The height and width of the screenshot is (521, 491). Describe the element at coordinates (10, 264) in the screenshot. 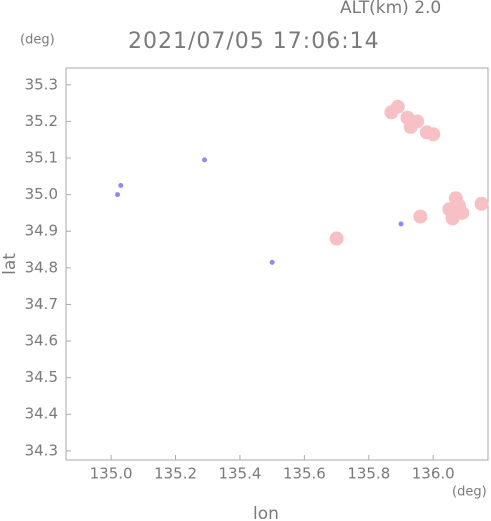

I see `y-label: lat` at that location.